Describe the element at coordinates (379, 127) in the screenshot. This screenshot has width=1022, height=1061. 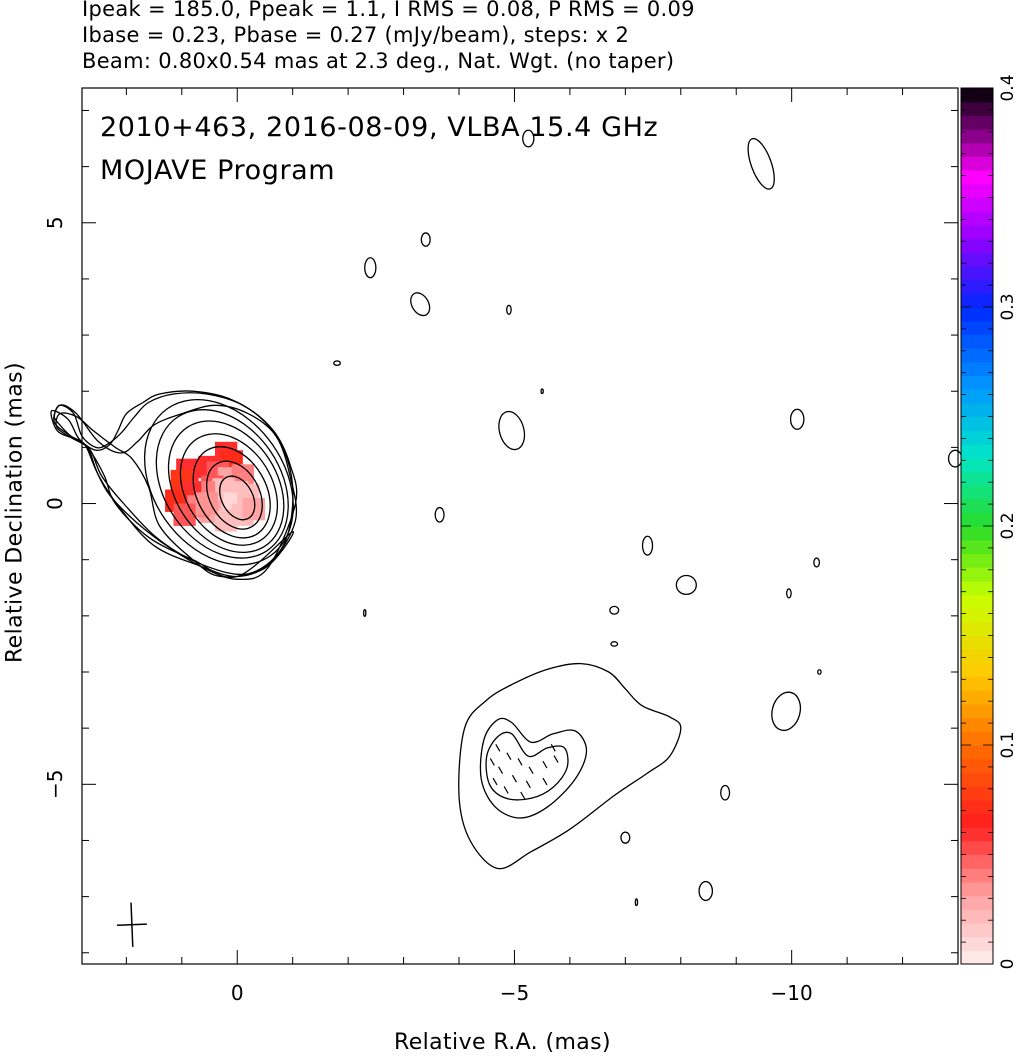
I see `plot-title-line-1: 2010+463, 2016-08-09, VLBA 15.4 GHz` at that location.